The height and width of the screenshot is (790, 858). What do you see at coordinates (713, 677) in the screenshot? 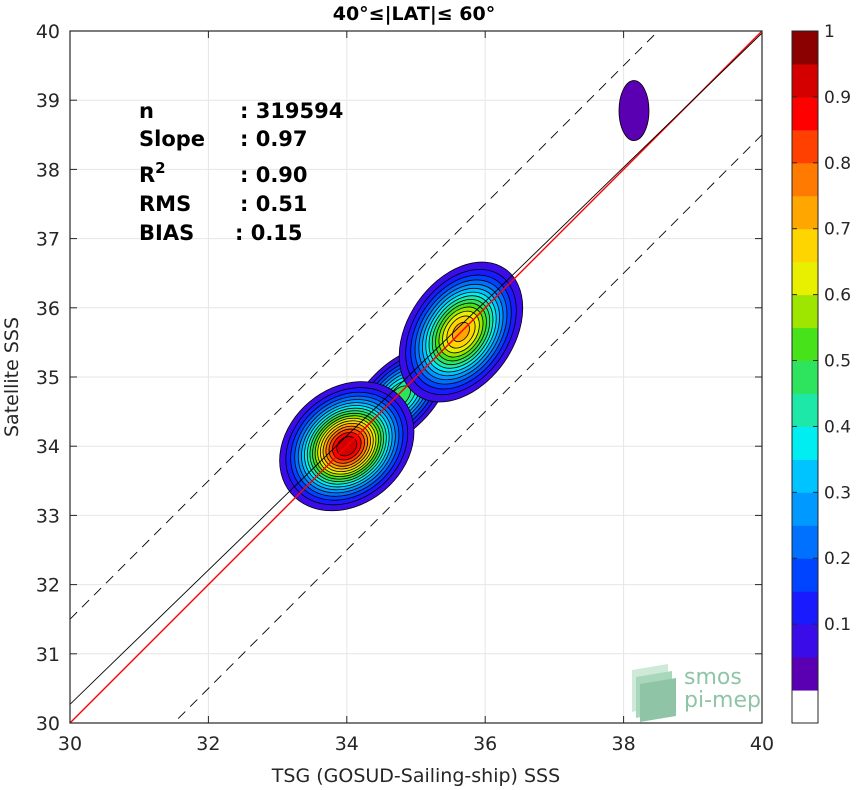
I see `logo-text-smos: smos` at bounding box center [713, 677].